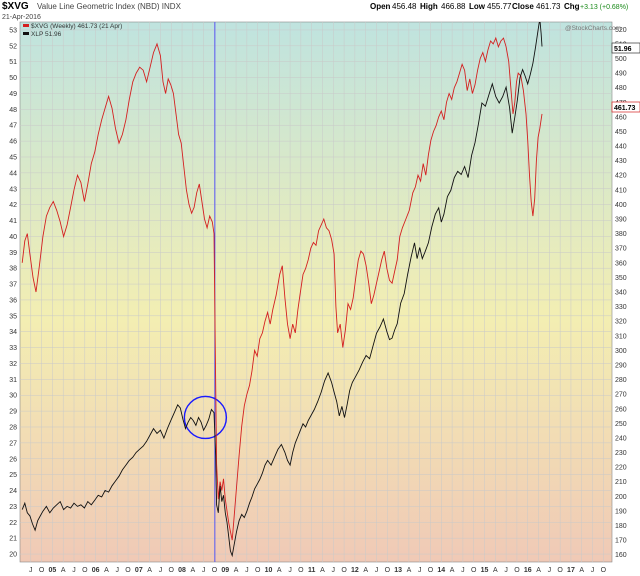 Image resolution: width=640 pixels, height=576 pixels. Describe the element at coordinates (225, 570) in the screenshot. I see `x-tick-label: 09` at that location.